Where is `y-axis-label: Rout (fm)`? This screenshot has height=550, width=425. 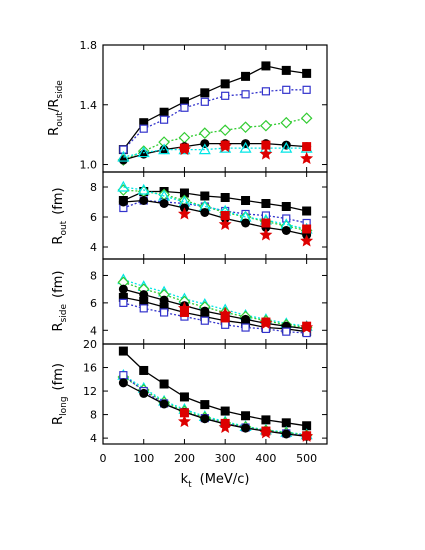 y-axis-label: Rout (fm) is located at coordinates (60, 215).